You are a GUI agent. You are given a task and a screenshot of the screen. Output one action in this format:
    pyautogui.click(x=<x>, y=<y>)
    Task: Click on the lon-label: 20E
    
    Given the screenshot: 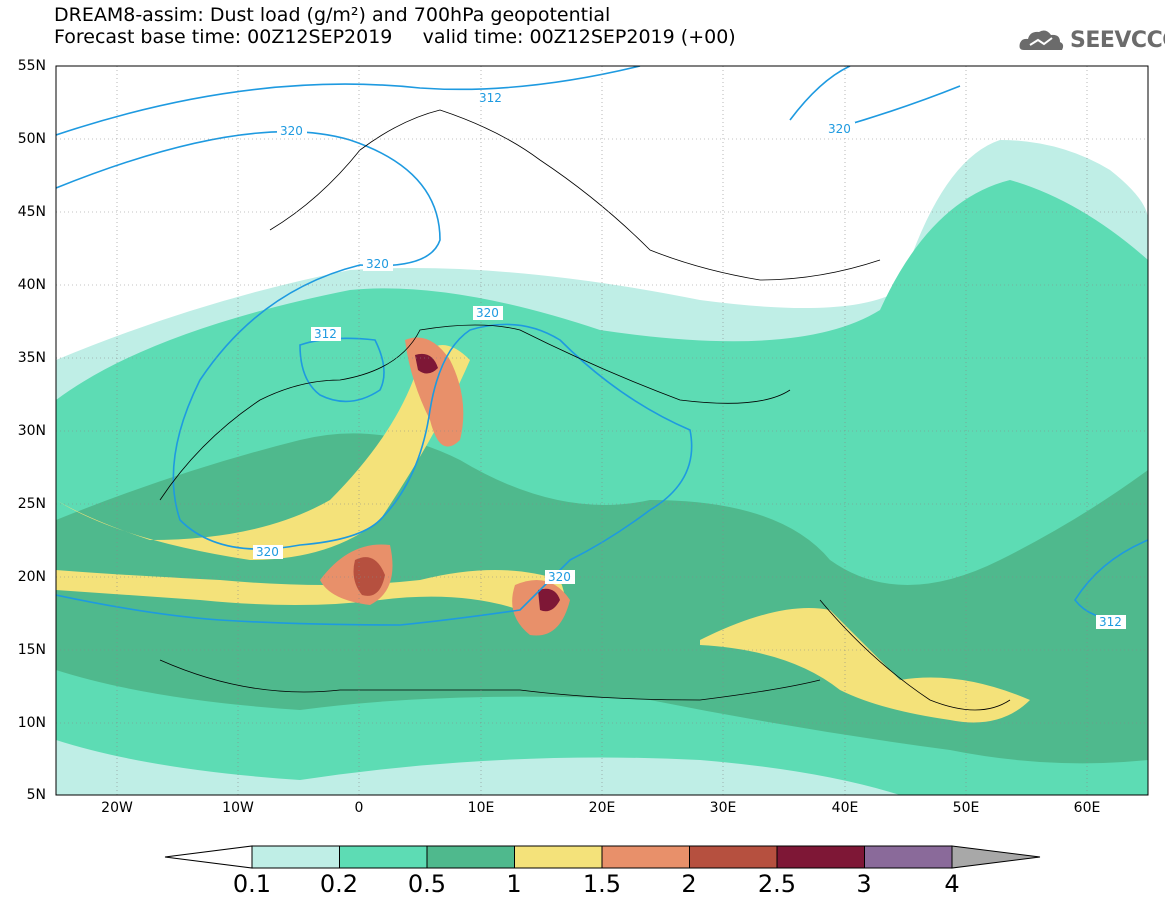 What is the action you would take?
    pyautogui.click(x=602, y=808)
    